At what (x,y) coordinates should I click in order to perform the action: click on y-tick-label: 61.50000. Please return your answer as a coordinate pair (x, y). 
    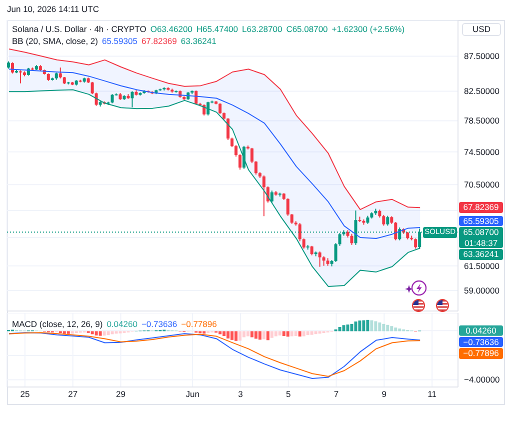
    Looking at the image, I should click on (482, 265).